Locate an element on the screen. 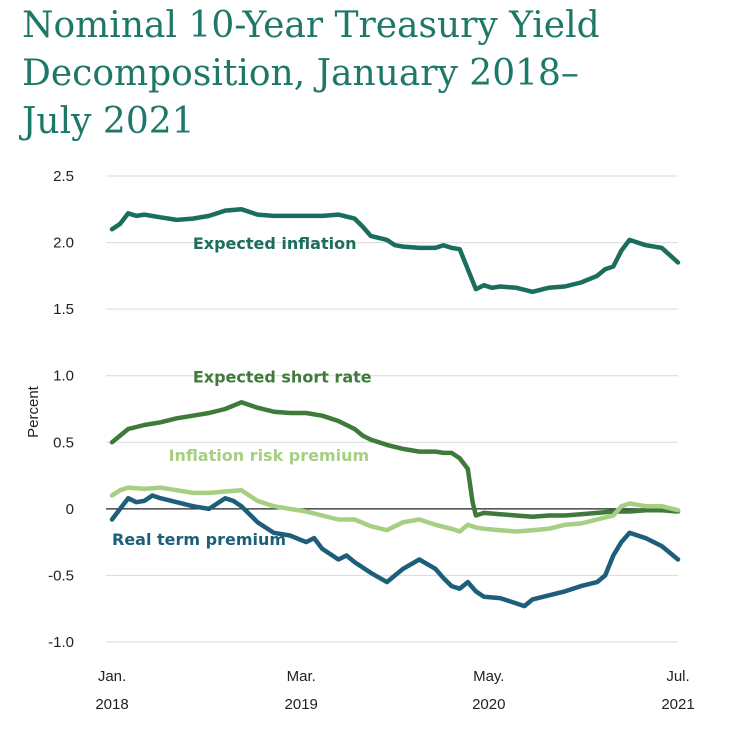  y-tick-label: 2.5 is located at coordinates (63, 176).